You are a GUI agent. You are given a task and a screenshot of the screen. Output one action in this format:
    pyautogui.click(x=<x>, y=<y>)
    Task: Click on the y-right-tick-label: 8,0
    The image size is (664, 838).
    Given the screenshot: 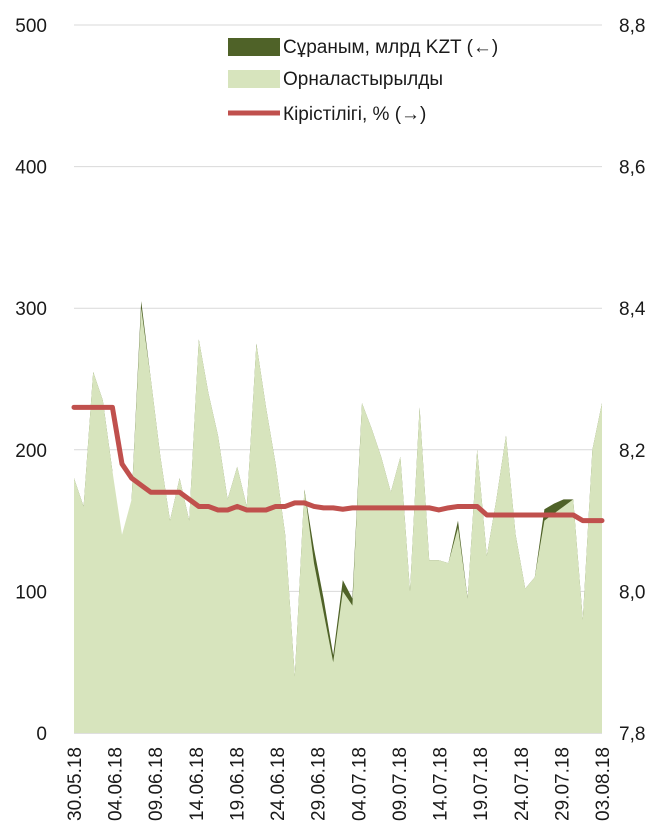 What is the action you would take?
    pyautogui.click(x=632, y=592)
    